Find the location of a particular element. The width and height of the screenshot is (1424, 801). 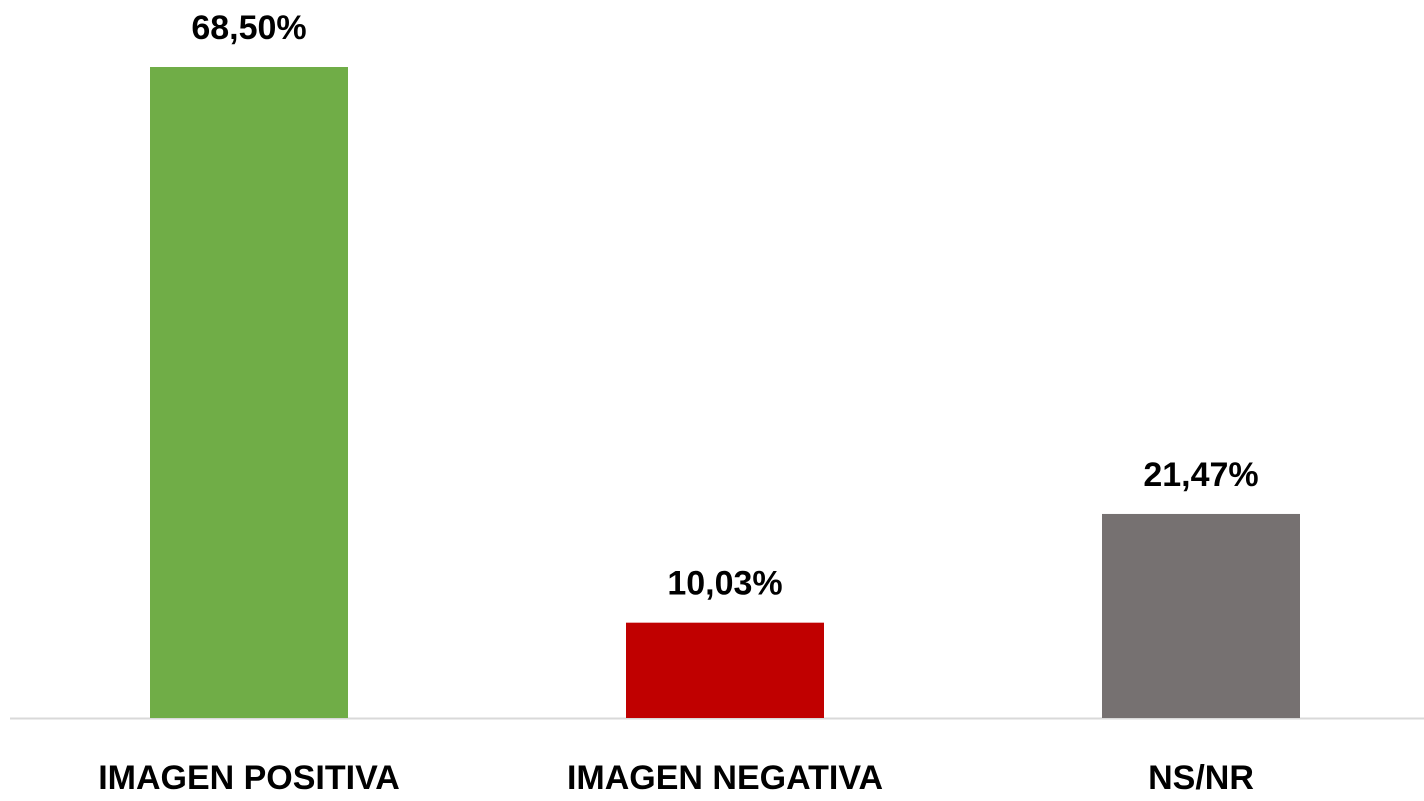

value-label: 21,47% is located at coordinates (1200, 475).